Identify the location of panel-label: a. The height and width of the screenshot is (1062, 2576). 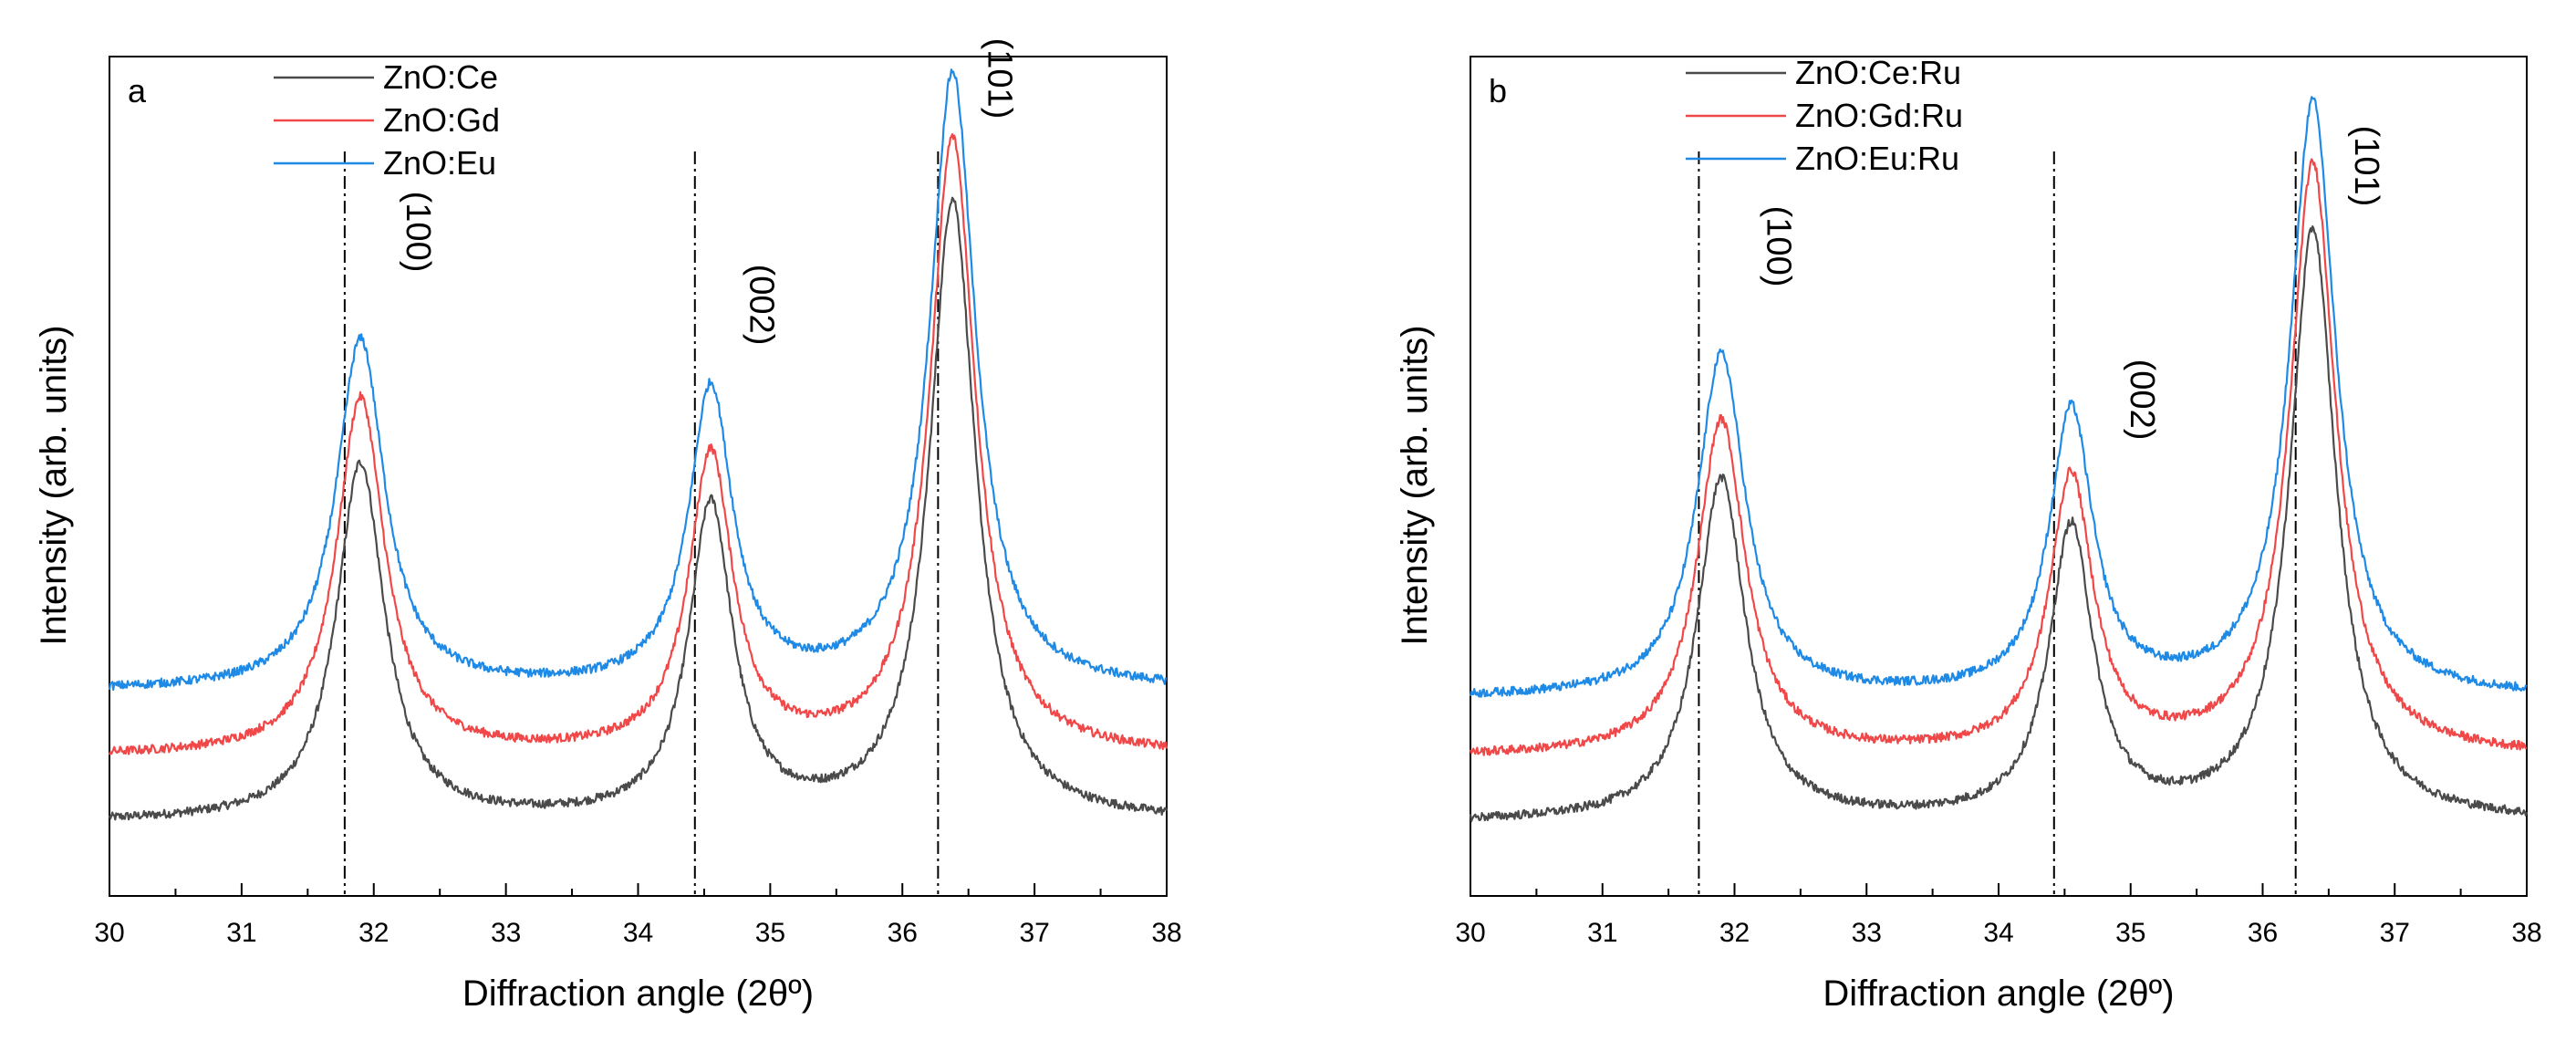
(137, 90).